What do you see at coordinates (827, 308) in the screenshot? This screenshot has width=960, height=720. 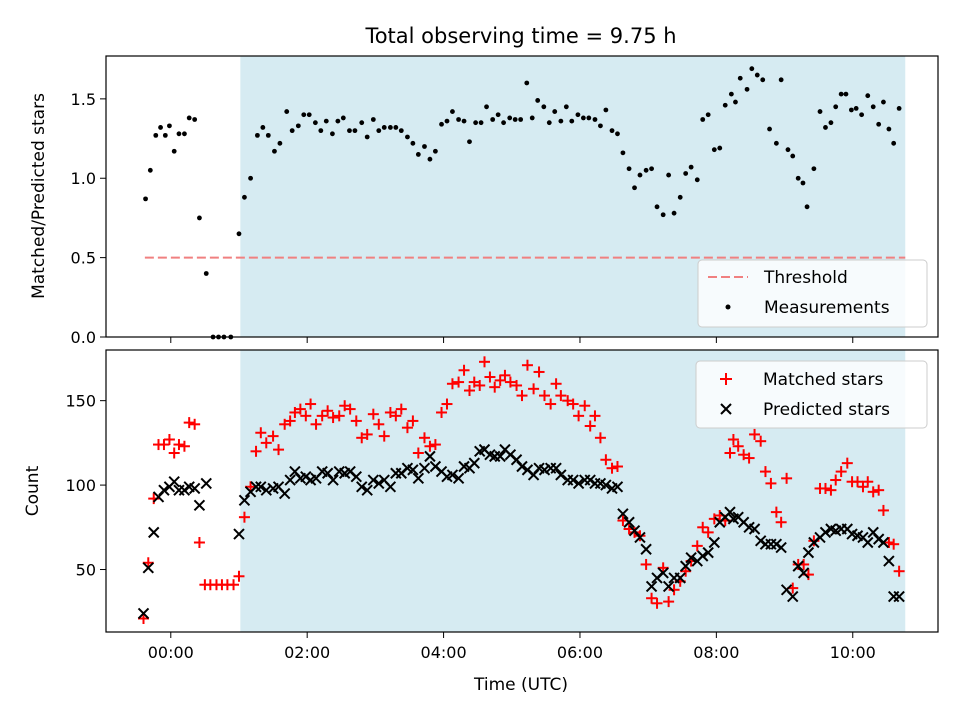 I see `legend-measurements-label: Measurements` at bounding box center [827, 308].